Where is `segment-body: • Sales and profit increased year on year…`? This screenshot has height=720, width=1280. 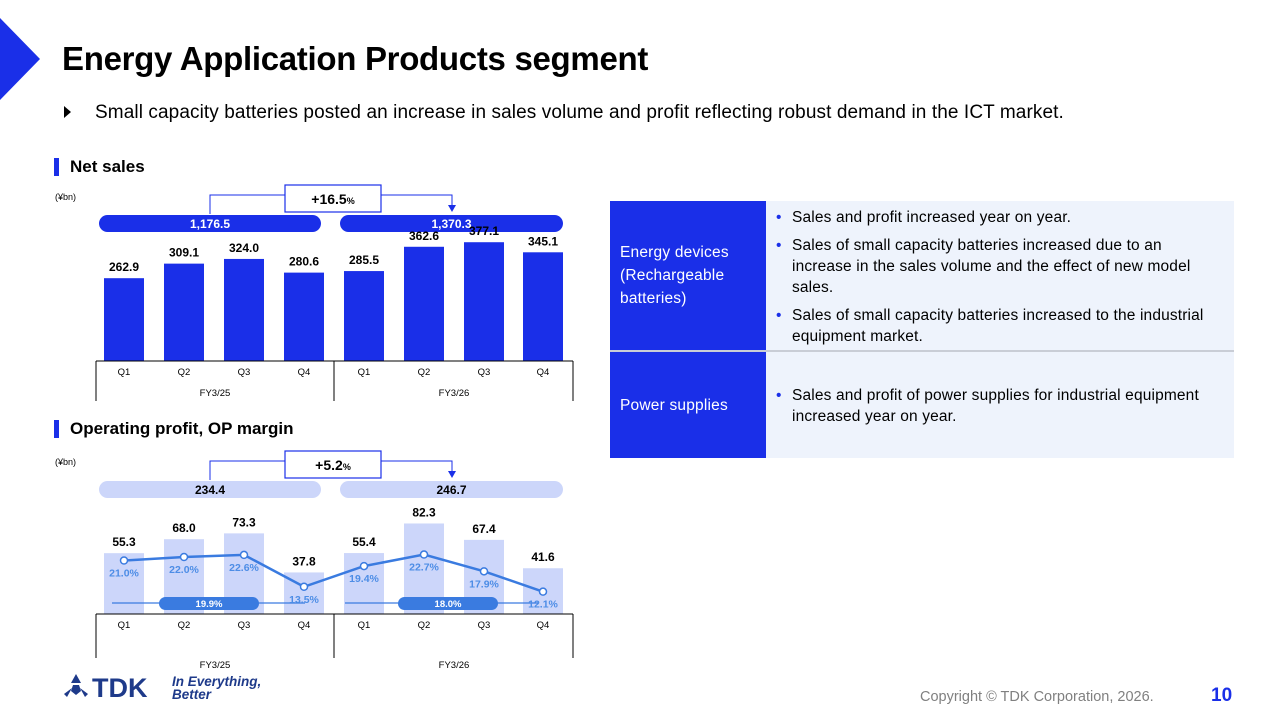 segment-body: • Sales and profit increased year on year… is located at coordinates (1000, 275).